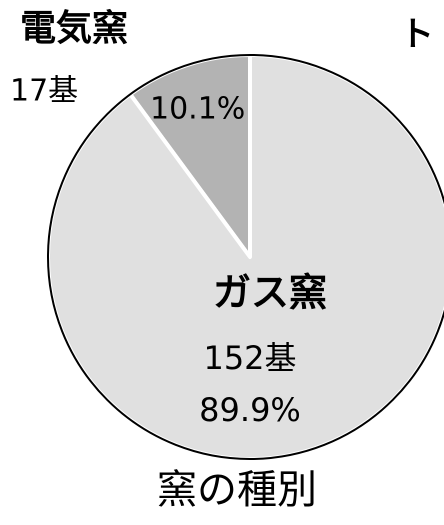 The image size is (444, 525). Describe the element at coordinates (74, 28) in the screenshot. I see `category-label: 電気窯` at that location.